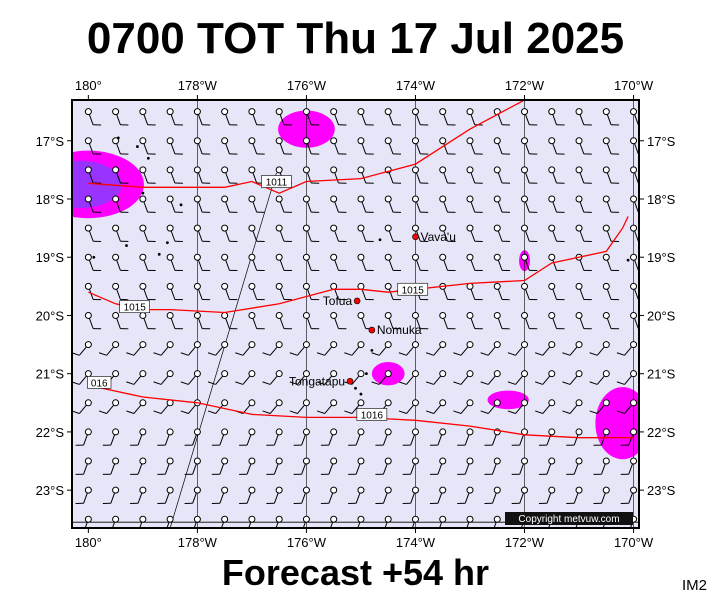 Image resolution: width=711 pixels, height=600 pixels. I want to click on isobar-label-text: 1015, so click(413, 290).